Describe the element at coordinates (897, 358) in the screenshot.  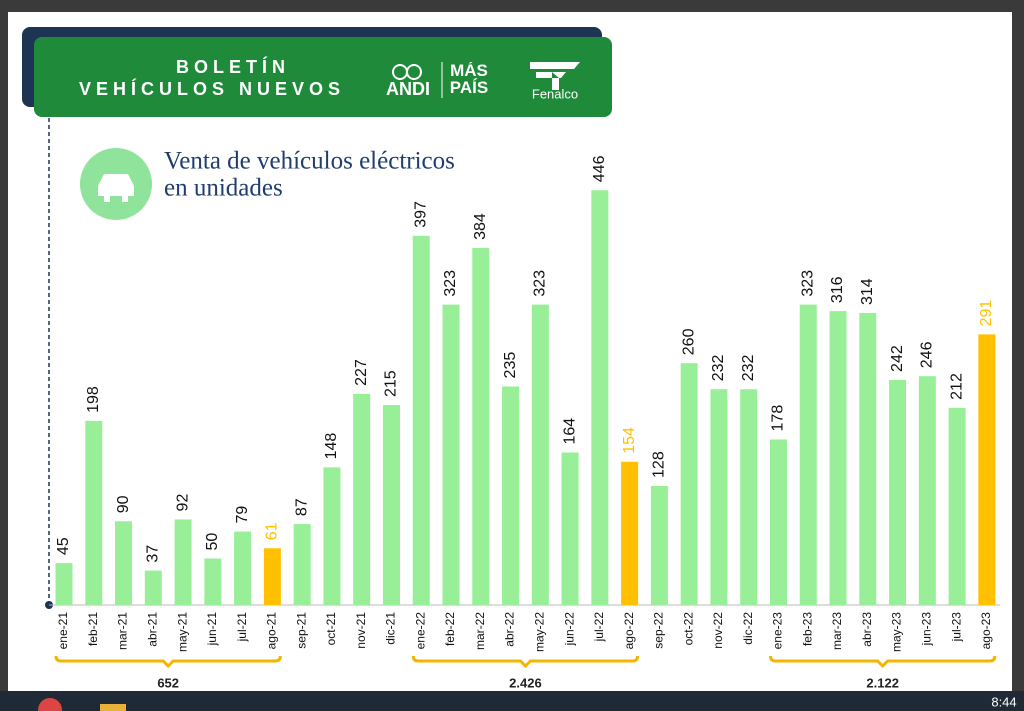
I see `value-label: 242` at that location.